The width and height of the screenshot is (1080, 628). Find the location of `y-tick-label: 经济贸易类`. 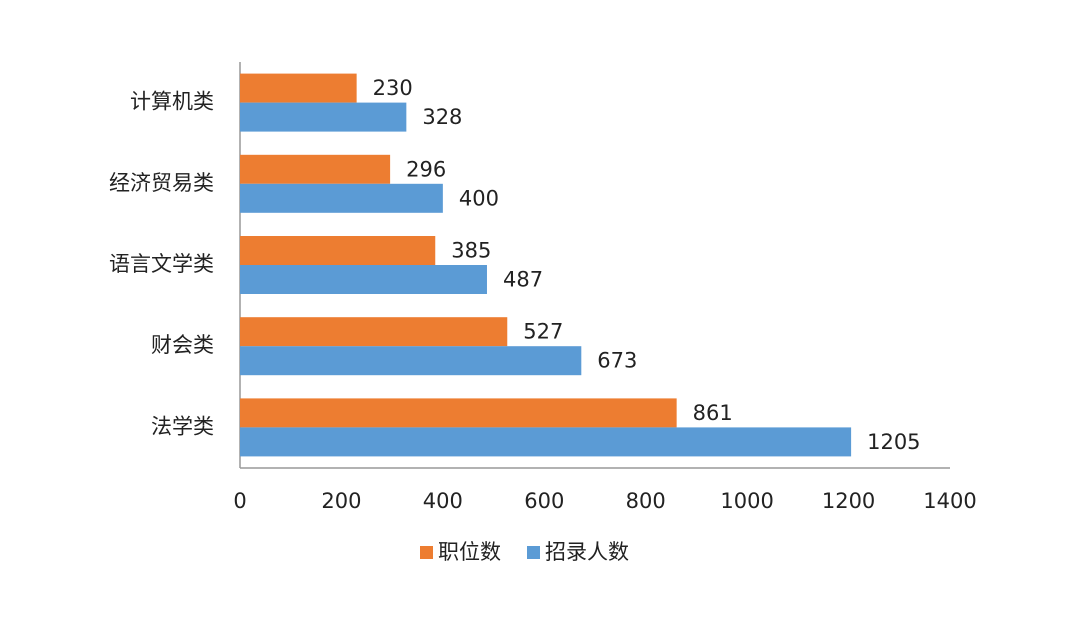

y-tick-label: 经济贸易类 is located at coordinates (161, 183).